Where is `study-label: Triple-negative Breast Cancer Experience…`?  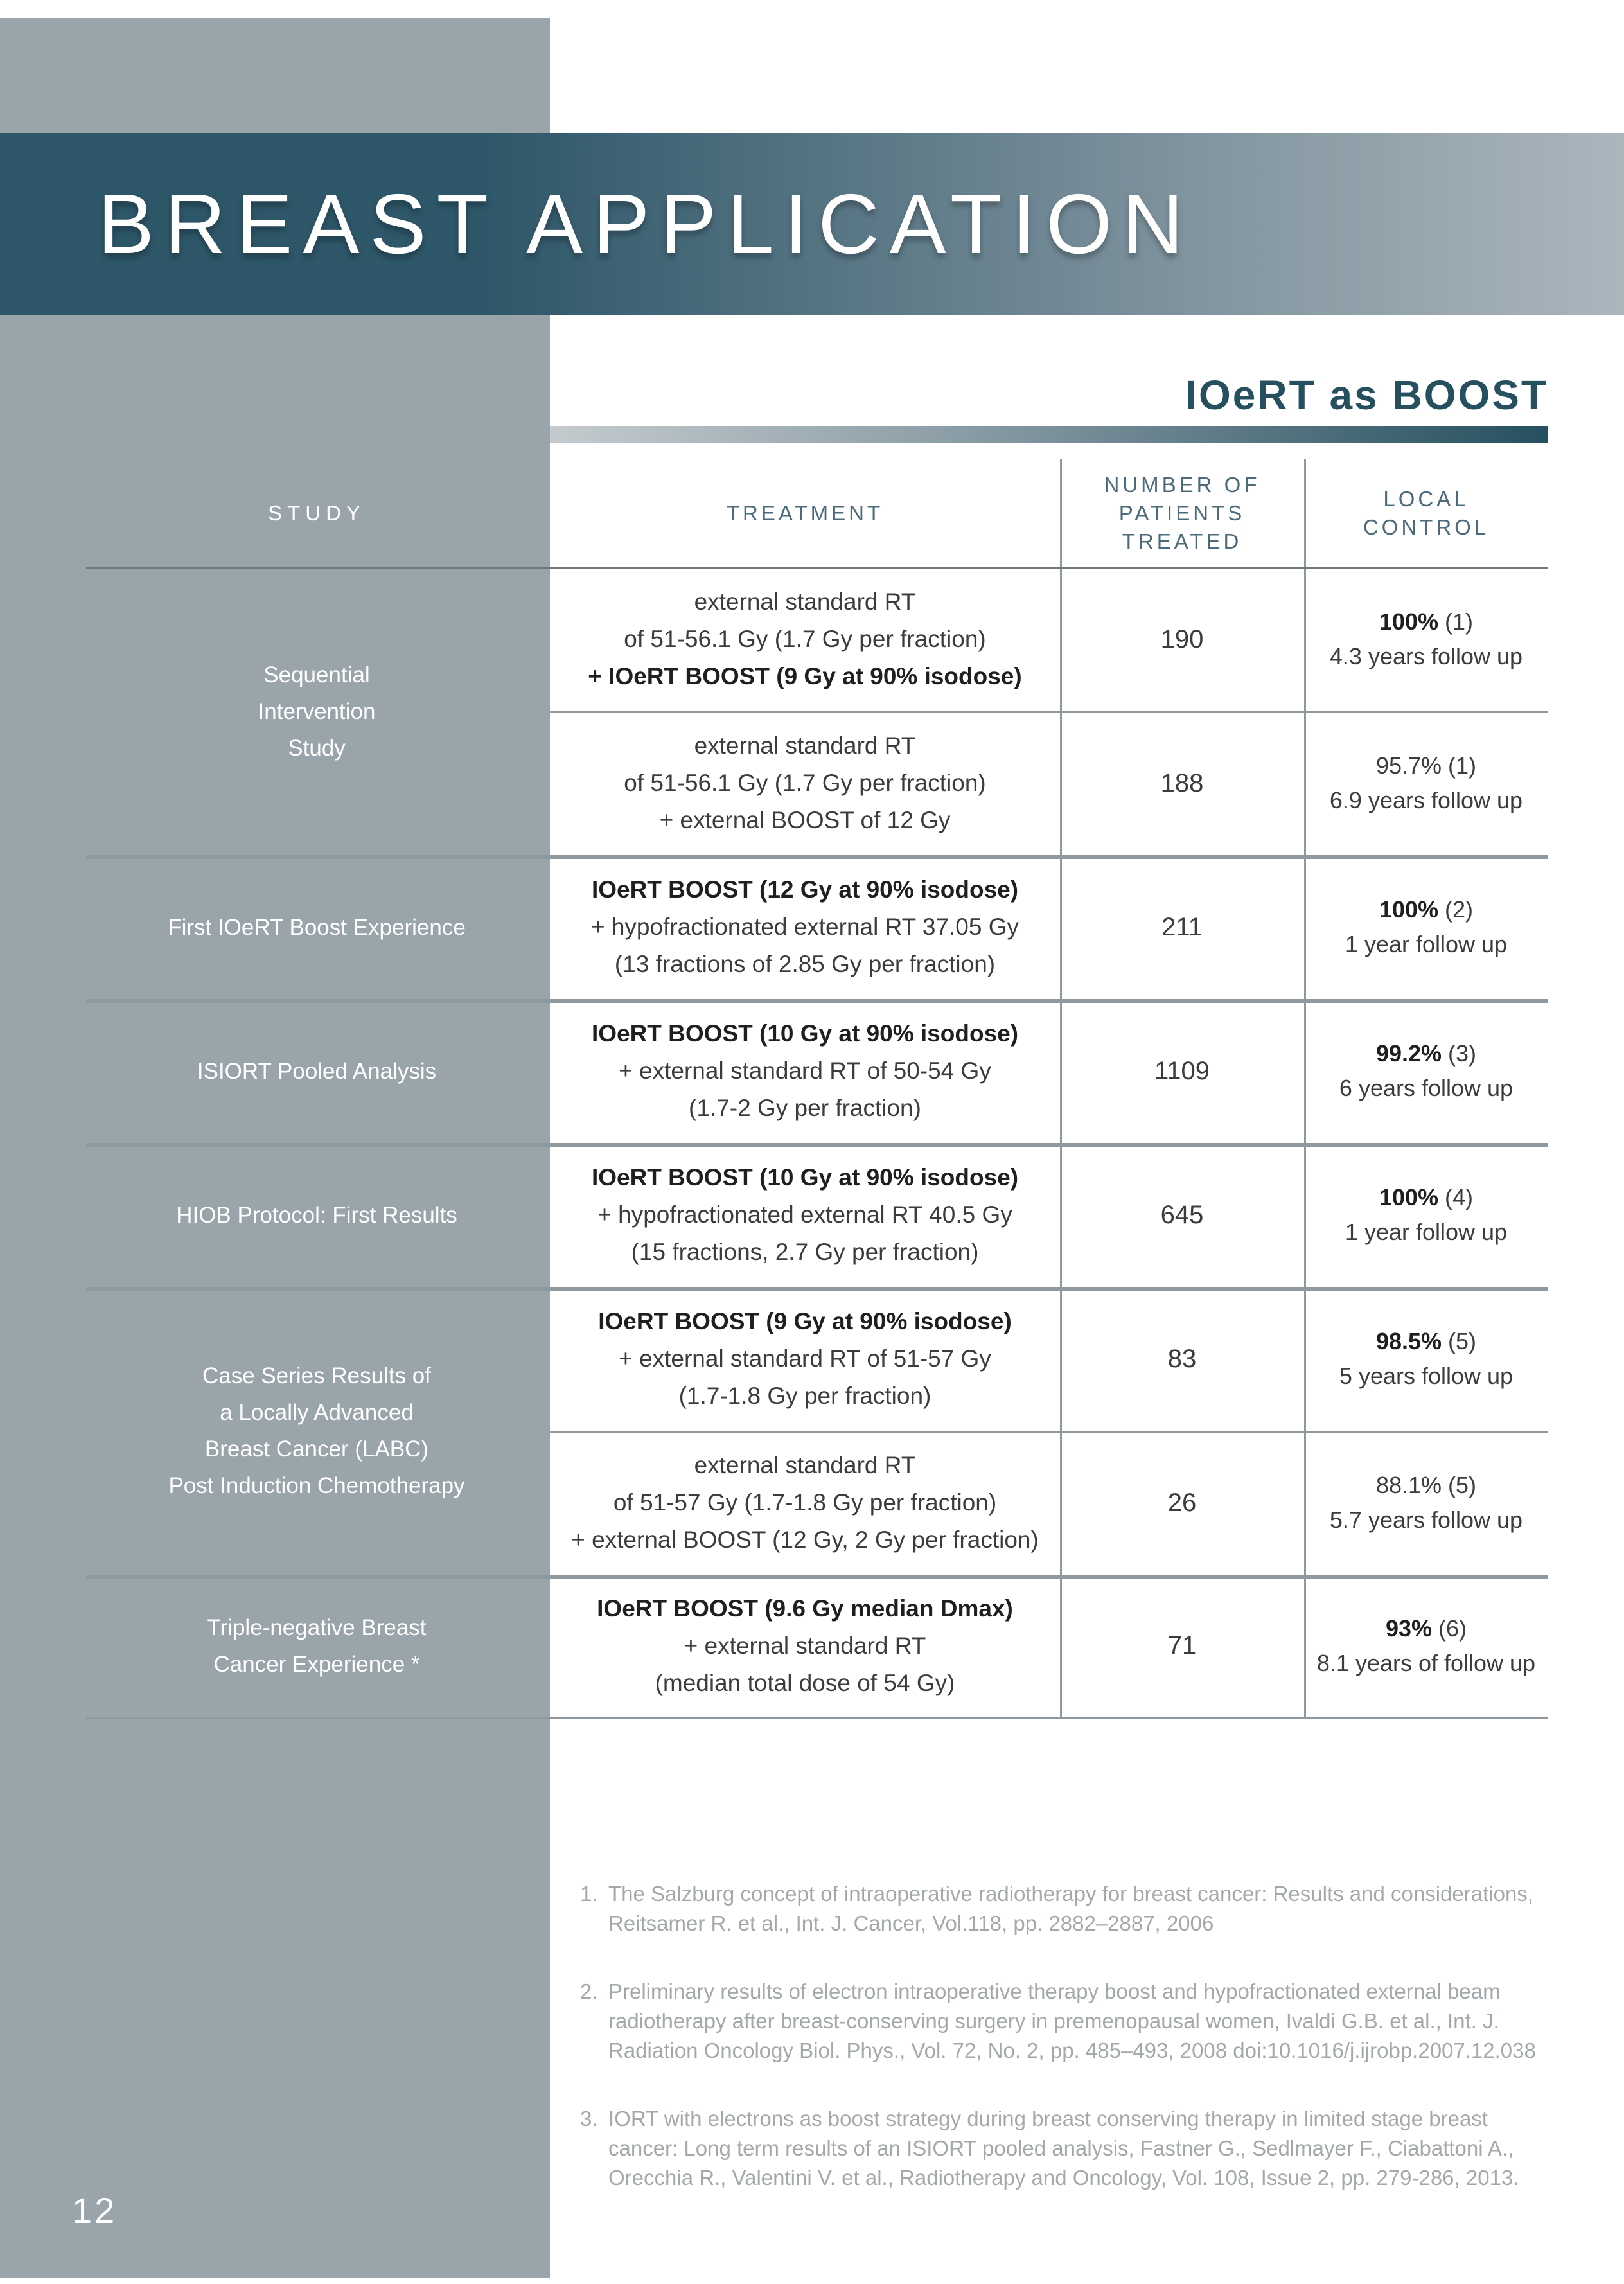 study-label: Triple-negative Breast Cancer Experience… is located at coordinates (317, 1646).